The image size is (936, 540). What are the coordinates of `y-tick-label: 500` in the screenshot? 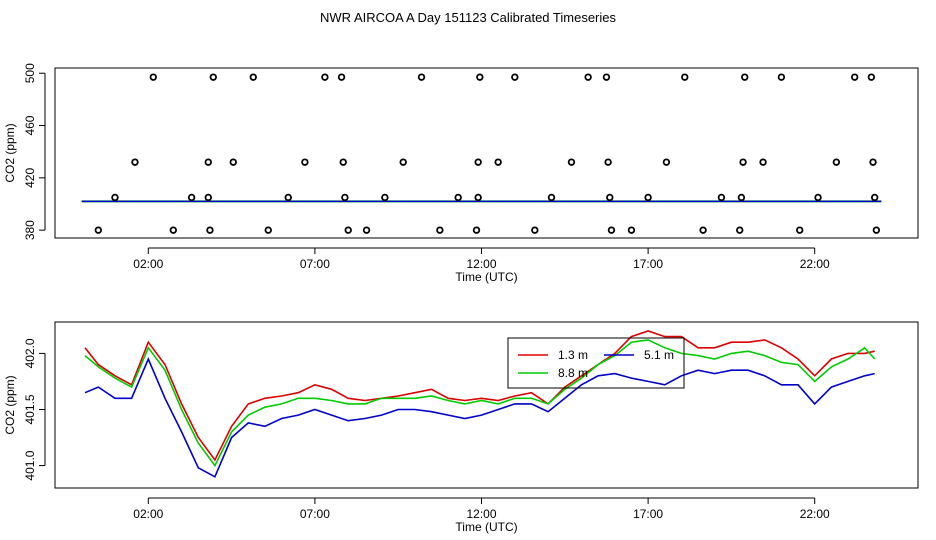 It's located at (30, 73).